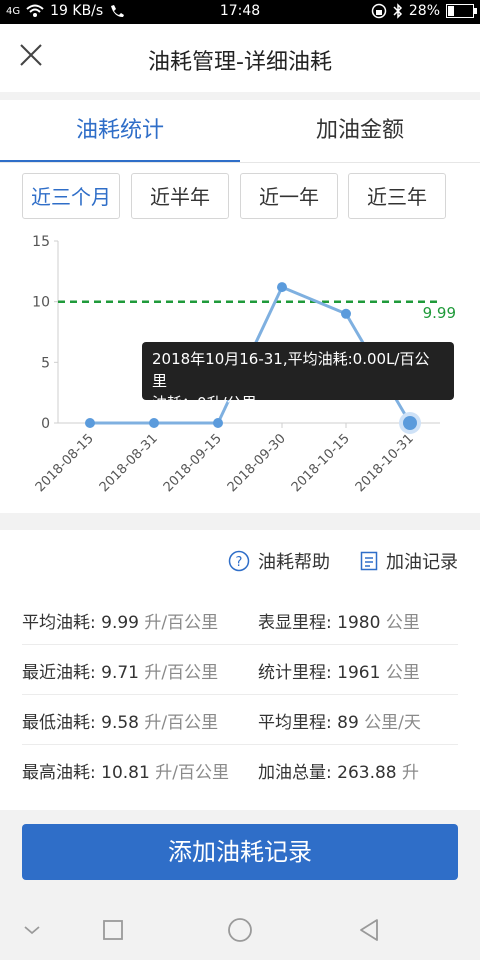 The height and width of the screenshot is (960, 480). I want to click on battery-percent: 28%, so click(424, 11).